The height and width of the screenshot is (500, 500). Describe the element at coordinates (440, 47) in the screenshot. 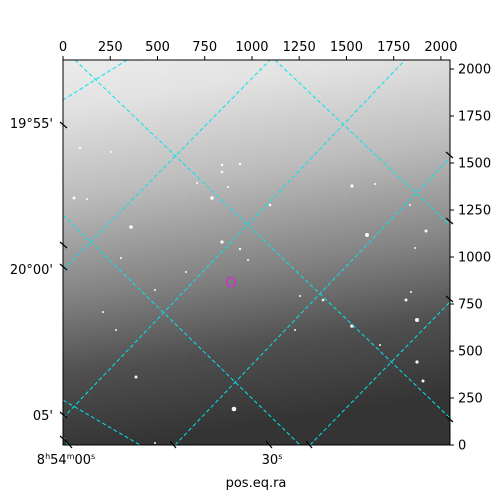

I see `top-axis-tick-label: 2000` at that location.